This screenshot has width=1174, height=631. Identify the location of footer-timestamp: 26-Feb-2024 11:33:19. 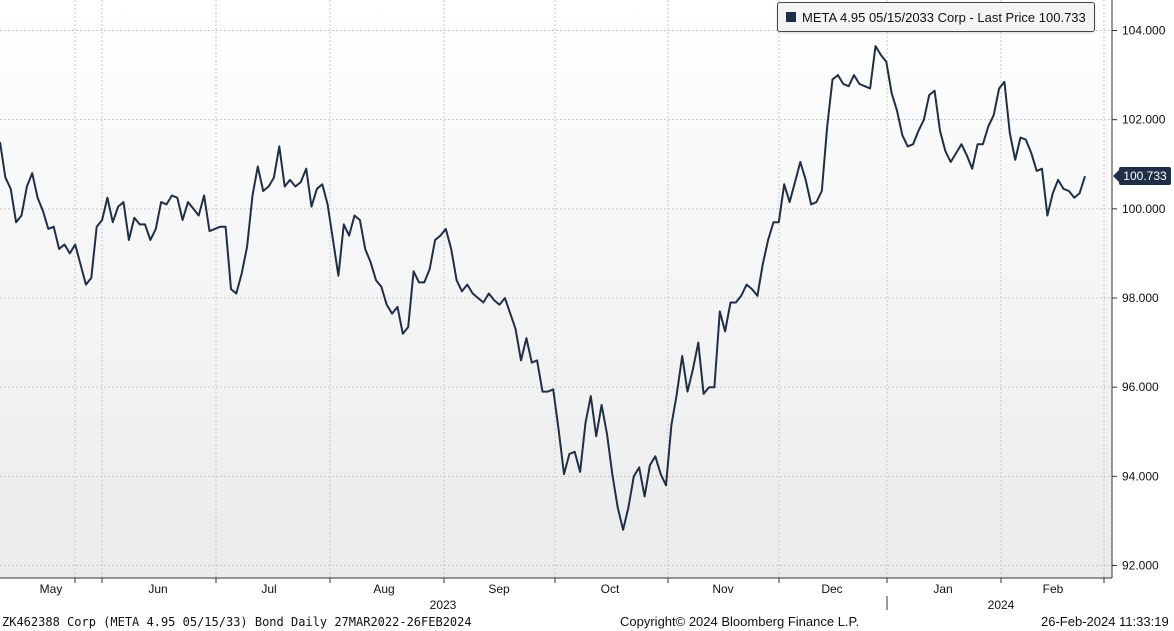
(1105, 621).